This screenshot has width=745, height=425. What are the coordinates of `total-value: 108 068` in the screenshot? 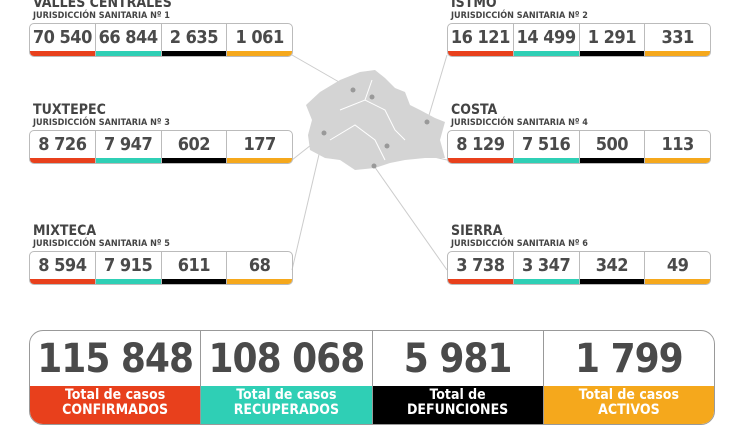 It's located at (286, 358).